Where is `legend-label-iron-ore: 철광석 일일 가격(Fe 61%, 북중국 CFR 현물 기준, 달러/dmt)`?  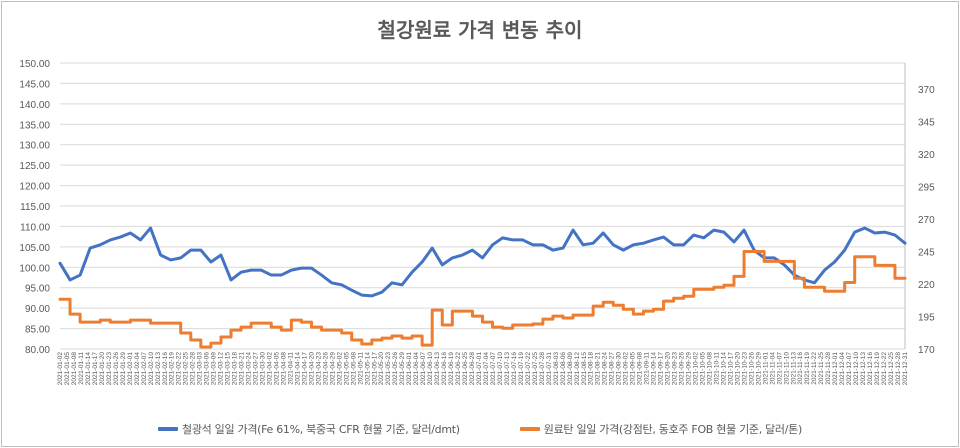 legend-label-iron-ore: 철광석 일일 가격(Fe 61%, 북중국 CFR 현물 기준, 달러/dmt) is located at coordinates (321, 429).